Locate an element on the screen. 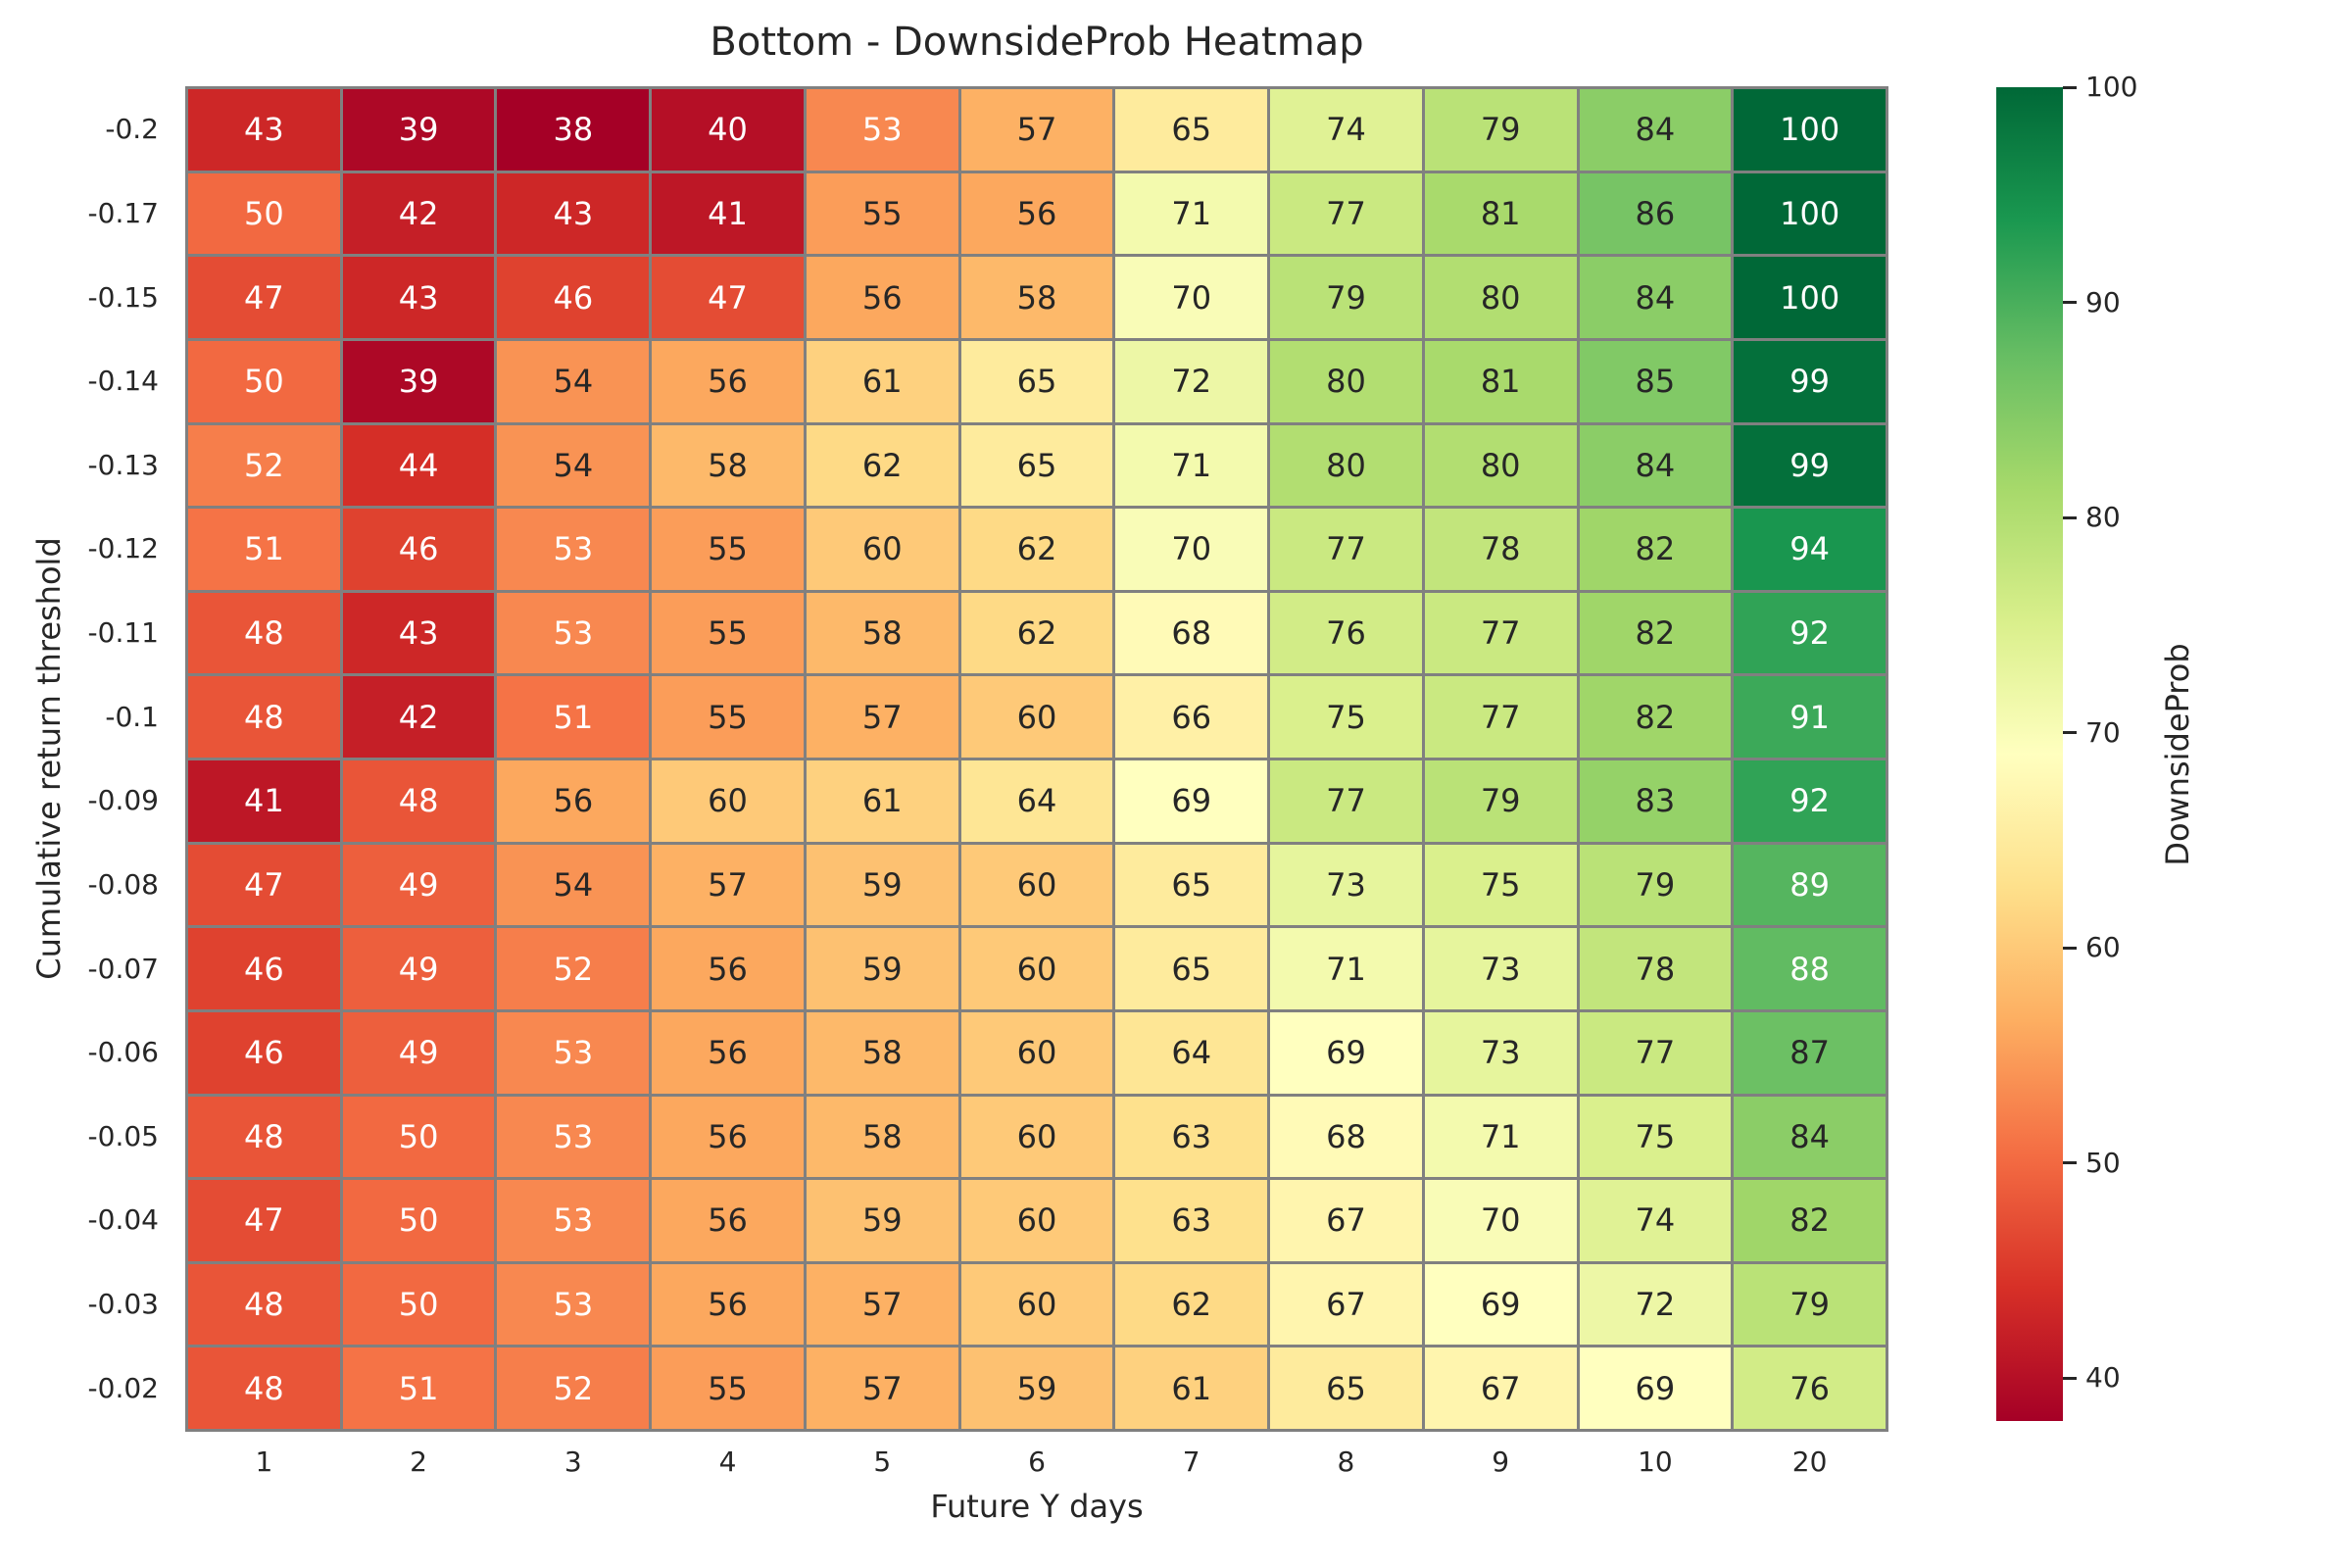 This screenshot has width=2352, height=1568. chart-title: Bottom - DownsideProb Heatmap is located at coordinates (1037, 42).